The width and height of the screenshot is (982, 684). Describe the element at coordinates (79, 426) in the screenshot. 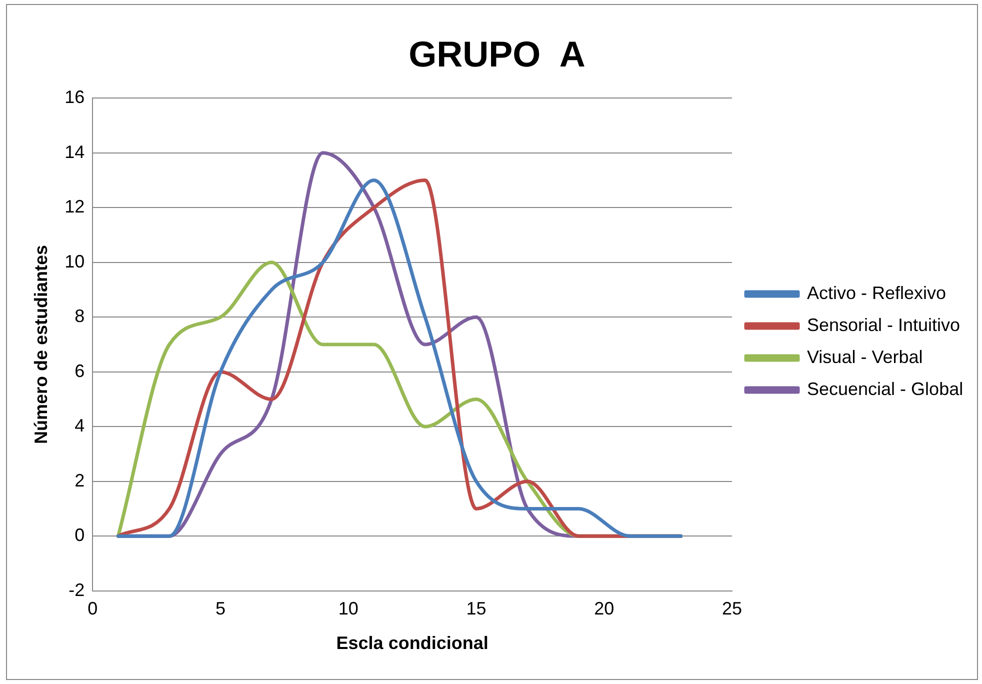

I see `y-tick-label: 4` at that location.